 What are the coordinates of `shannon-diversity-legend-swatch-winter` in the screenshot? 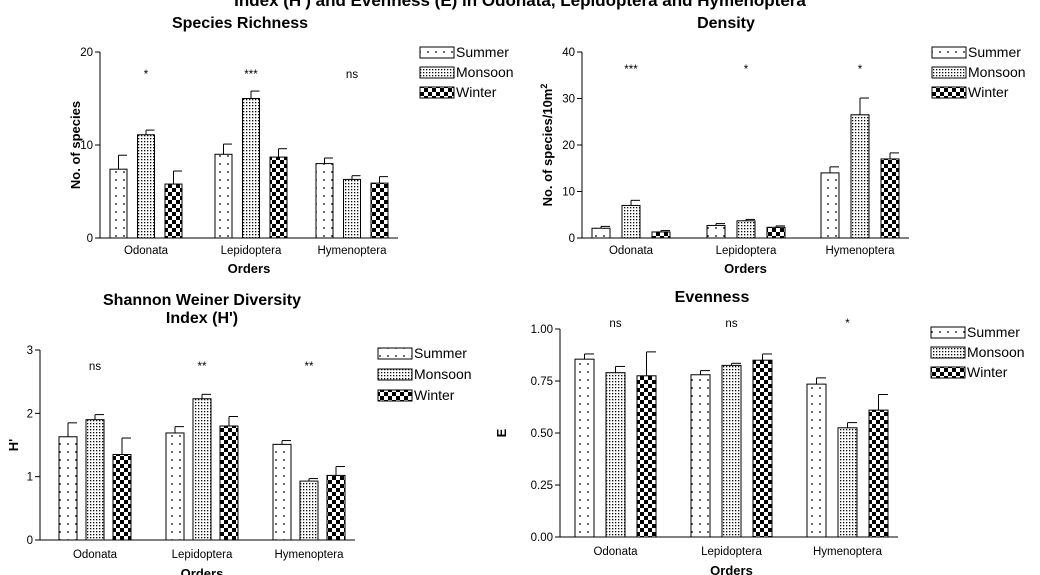 It's located at (395, 395).